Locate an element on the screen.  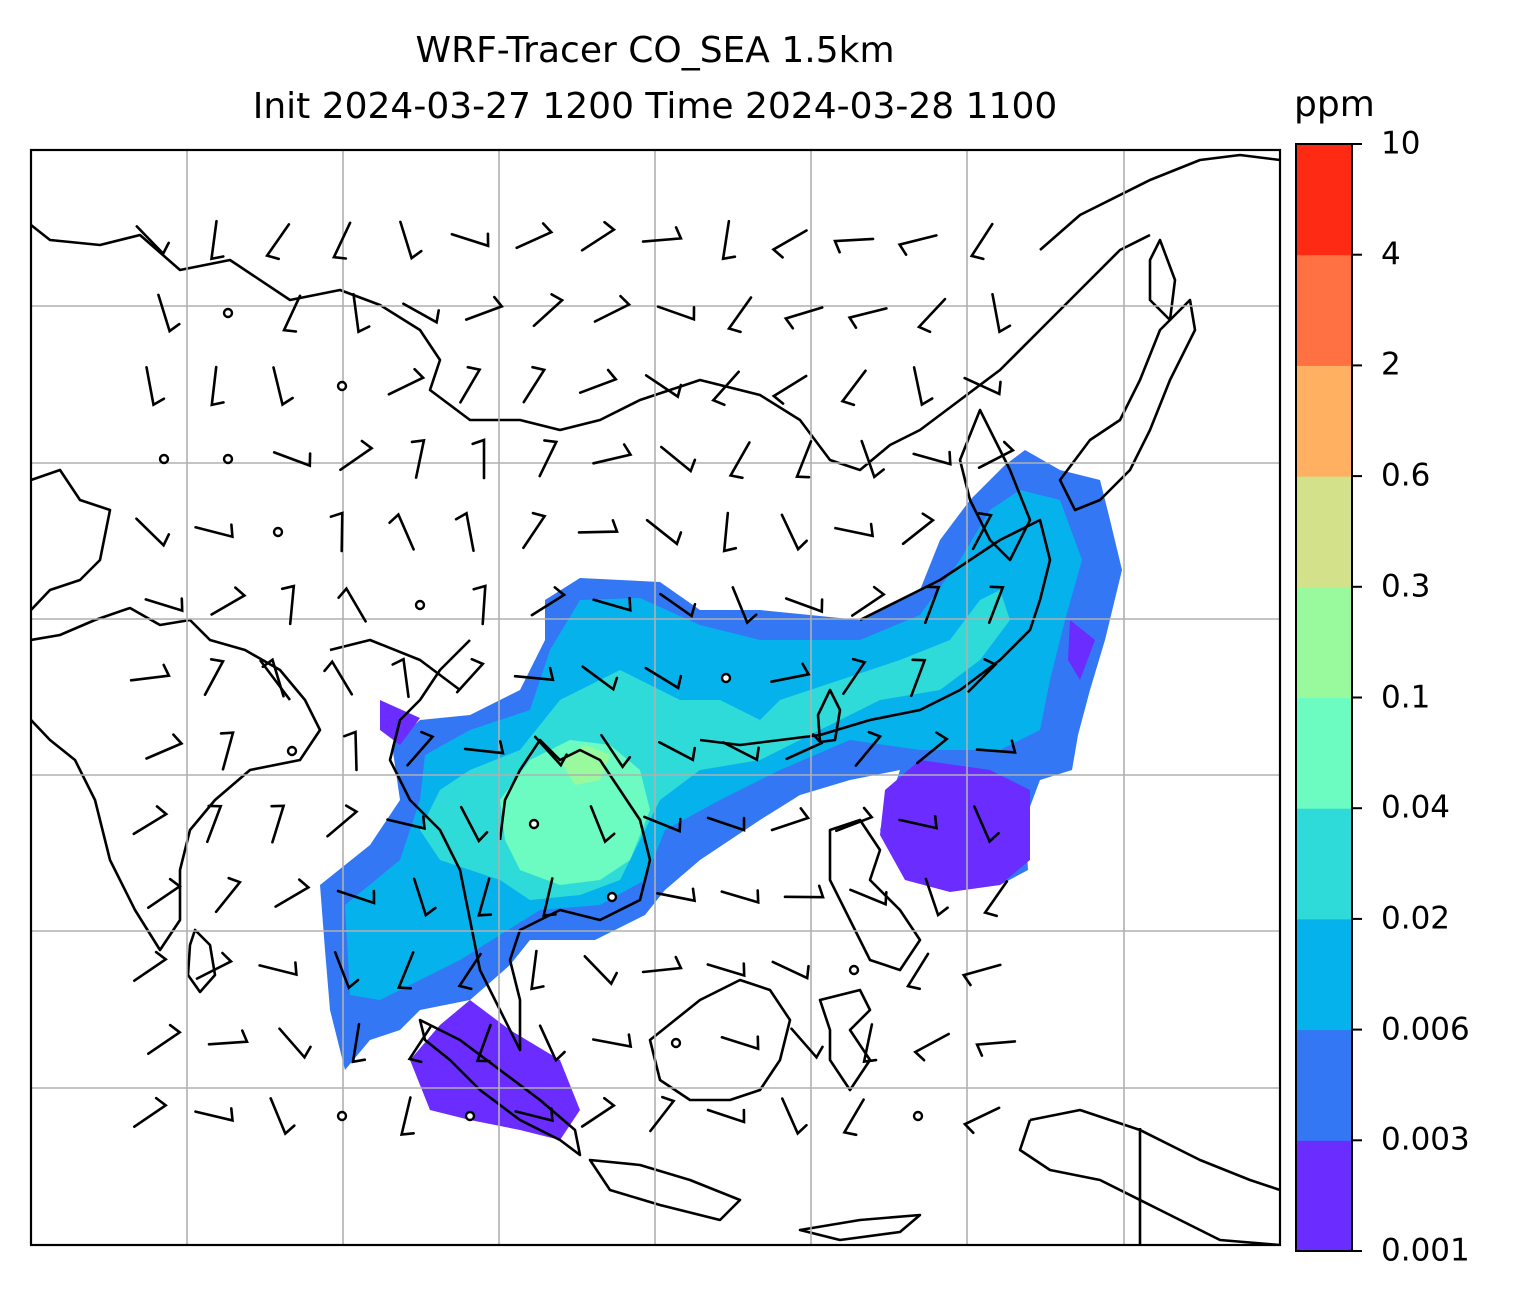
colorbar-tick-label: 2 is located at coordinates (1391, 364).